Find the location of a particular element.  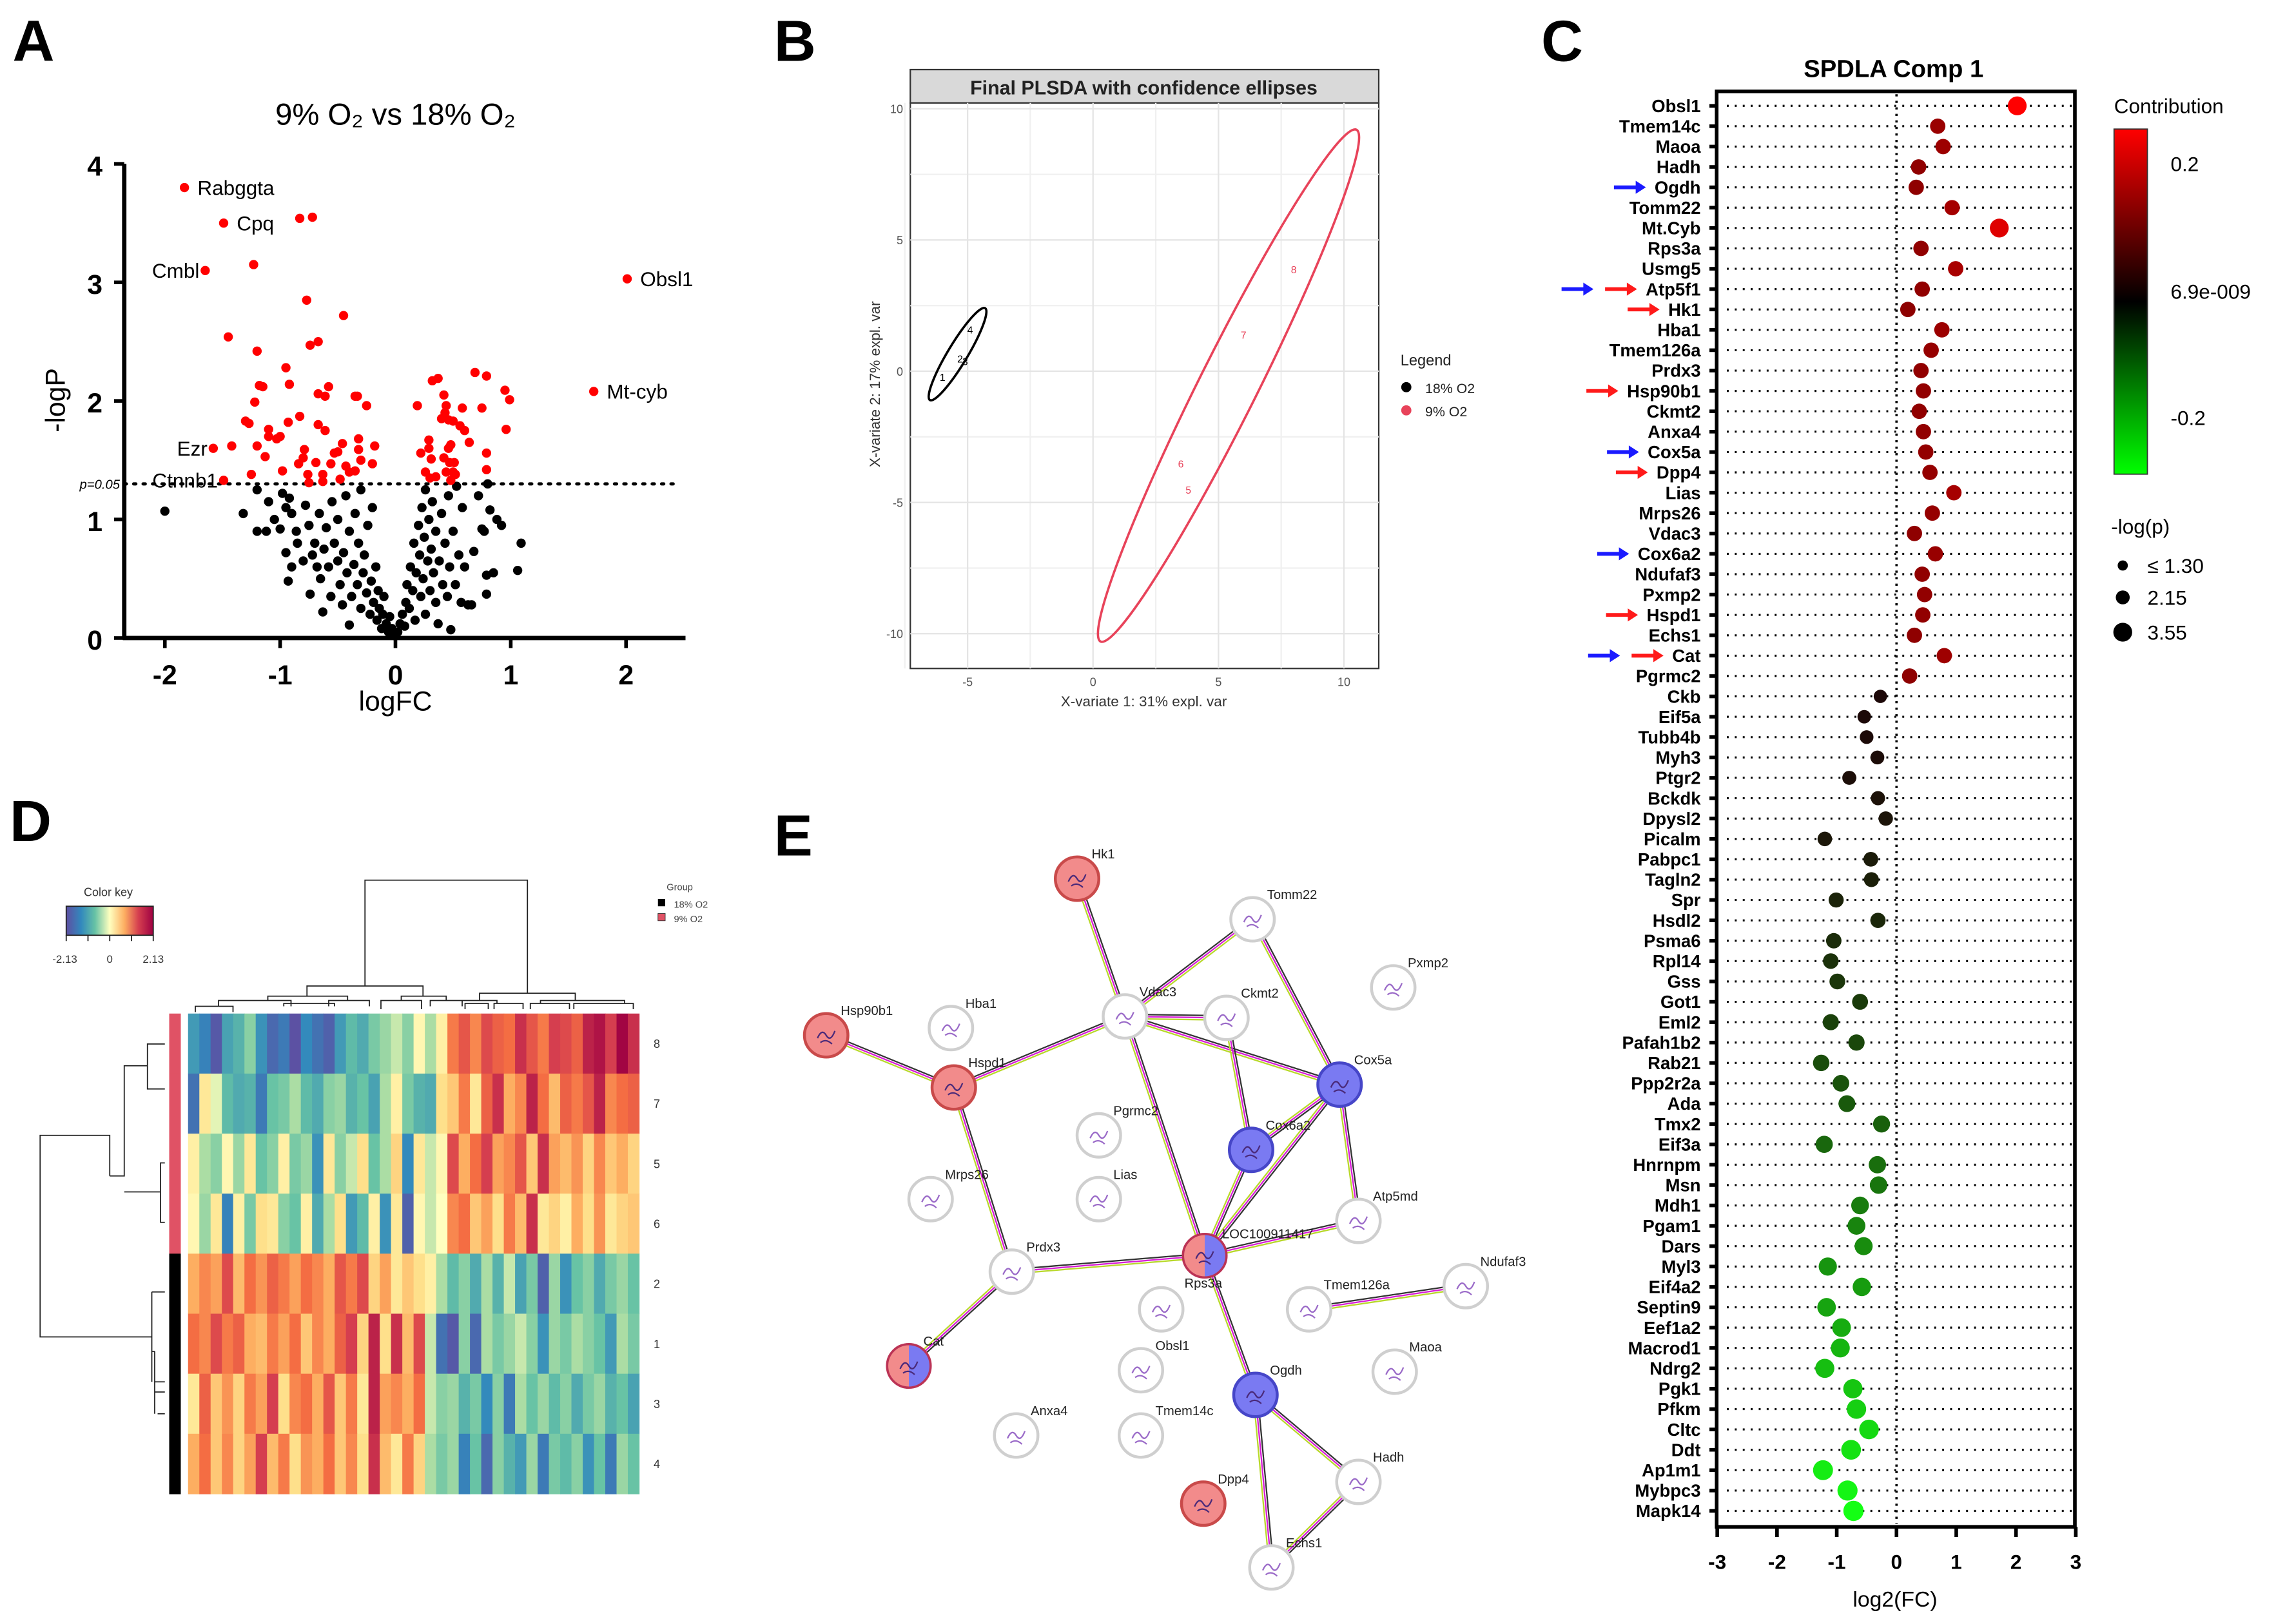

sample-label: 8 is located at coordinates (1294, 270).